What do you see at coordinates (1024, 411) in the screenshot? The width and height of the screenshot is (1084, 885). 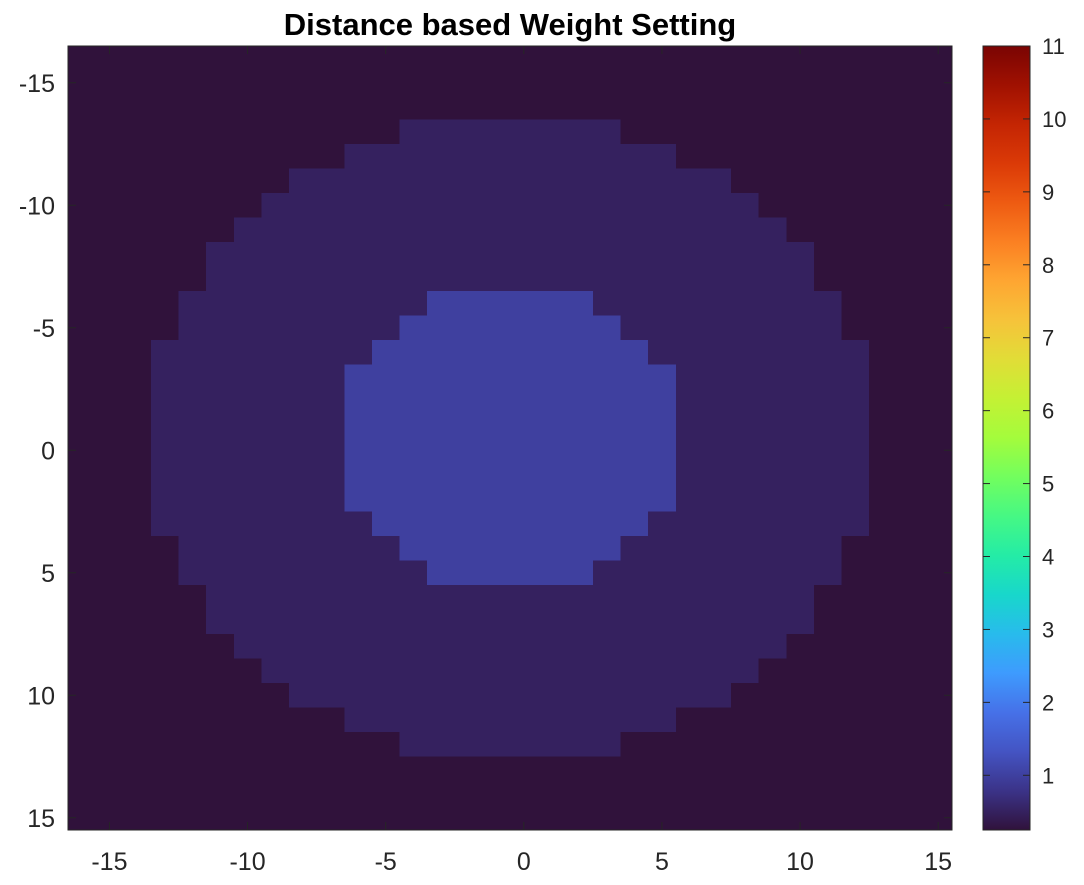 I see `colorbar-ticks: 1 2 3 4 5 6 7 8 9 10 11` at bounding box center [1024, 411].